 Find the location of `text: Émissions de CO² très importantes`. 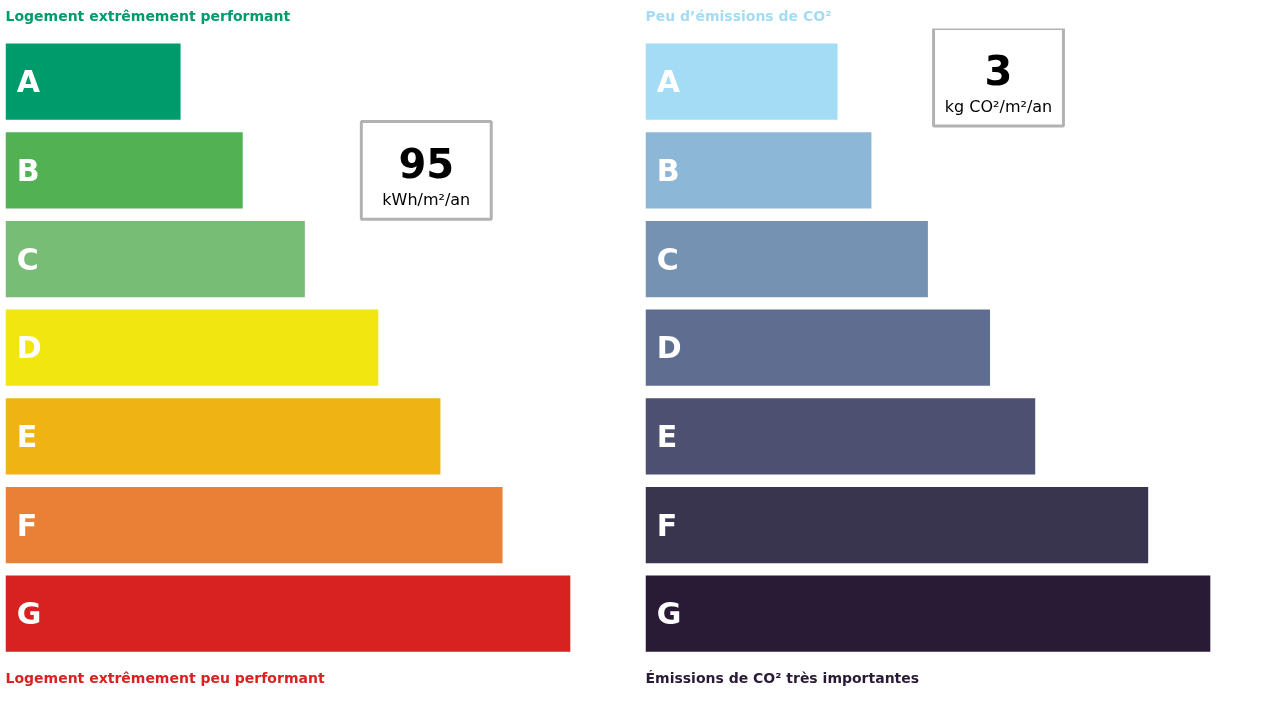

text: Émissions de CO² très importantes is located at coordinates (782, 677).